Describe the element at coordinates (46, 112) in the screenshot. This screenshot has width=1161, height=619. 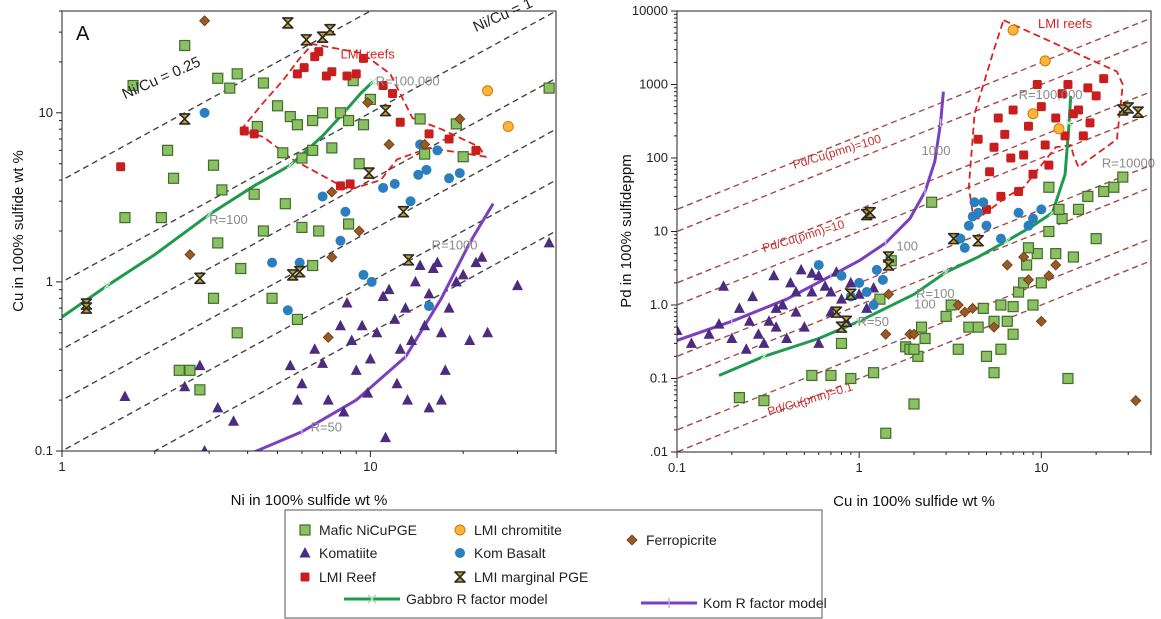
I see `y-tick-label: 10` at that location.